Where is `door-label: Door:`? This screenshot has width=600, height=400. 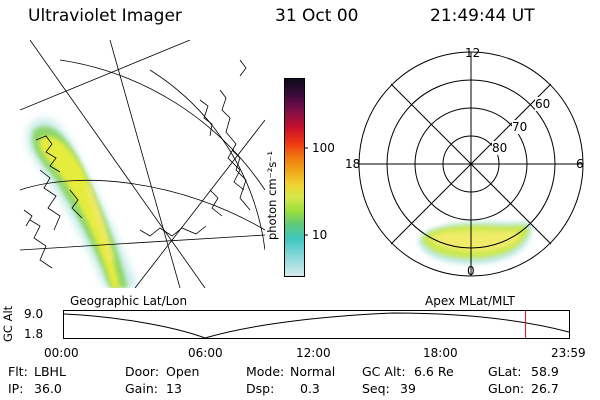
door-label: Door: is located at coordinates (142, 371).